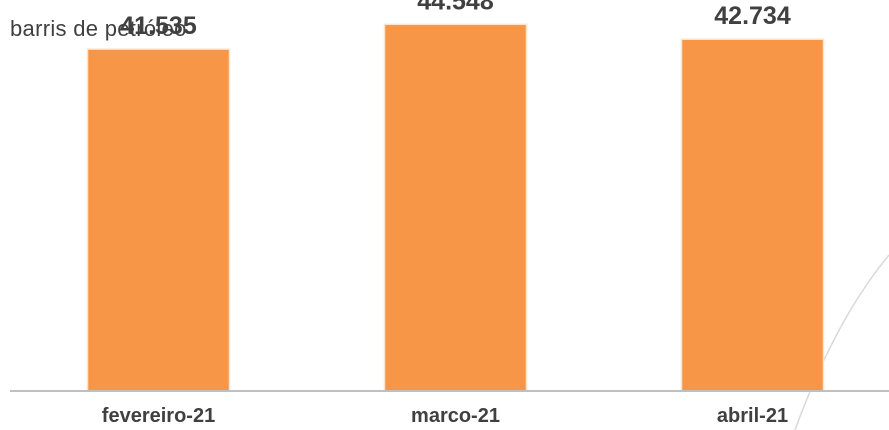 Image resolution: width=889 pixels, height=430 pixels. What do you see at coordinates (158, 26) in the screenshot?
I see `value-label-fevereiro-21: 41.535` at bounding box center [158, 26].